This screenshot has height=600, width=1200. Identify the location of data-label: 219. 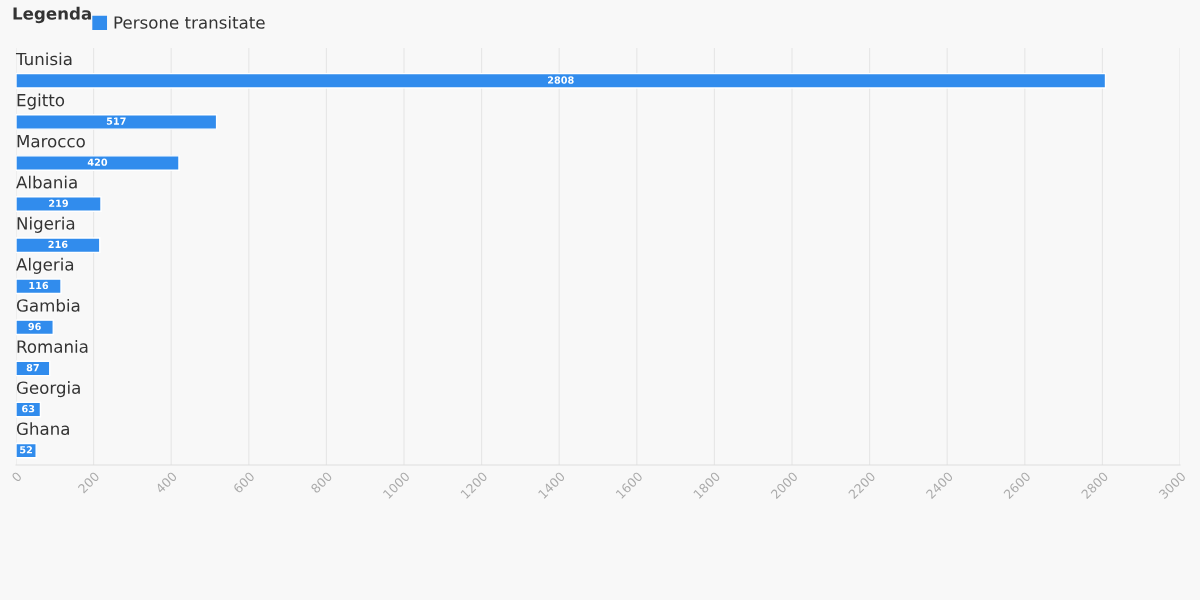
(59, 203).